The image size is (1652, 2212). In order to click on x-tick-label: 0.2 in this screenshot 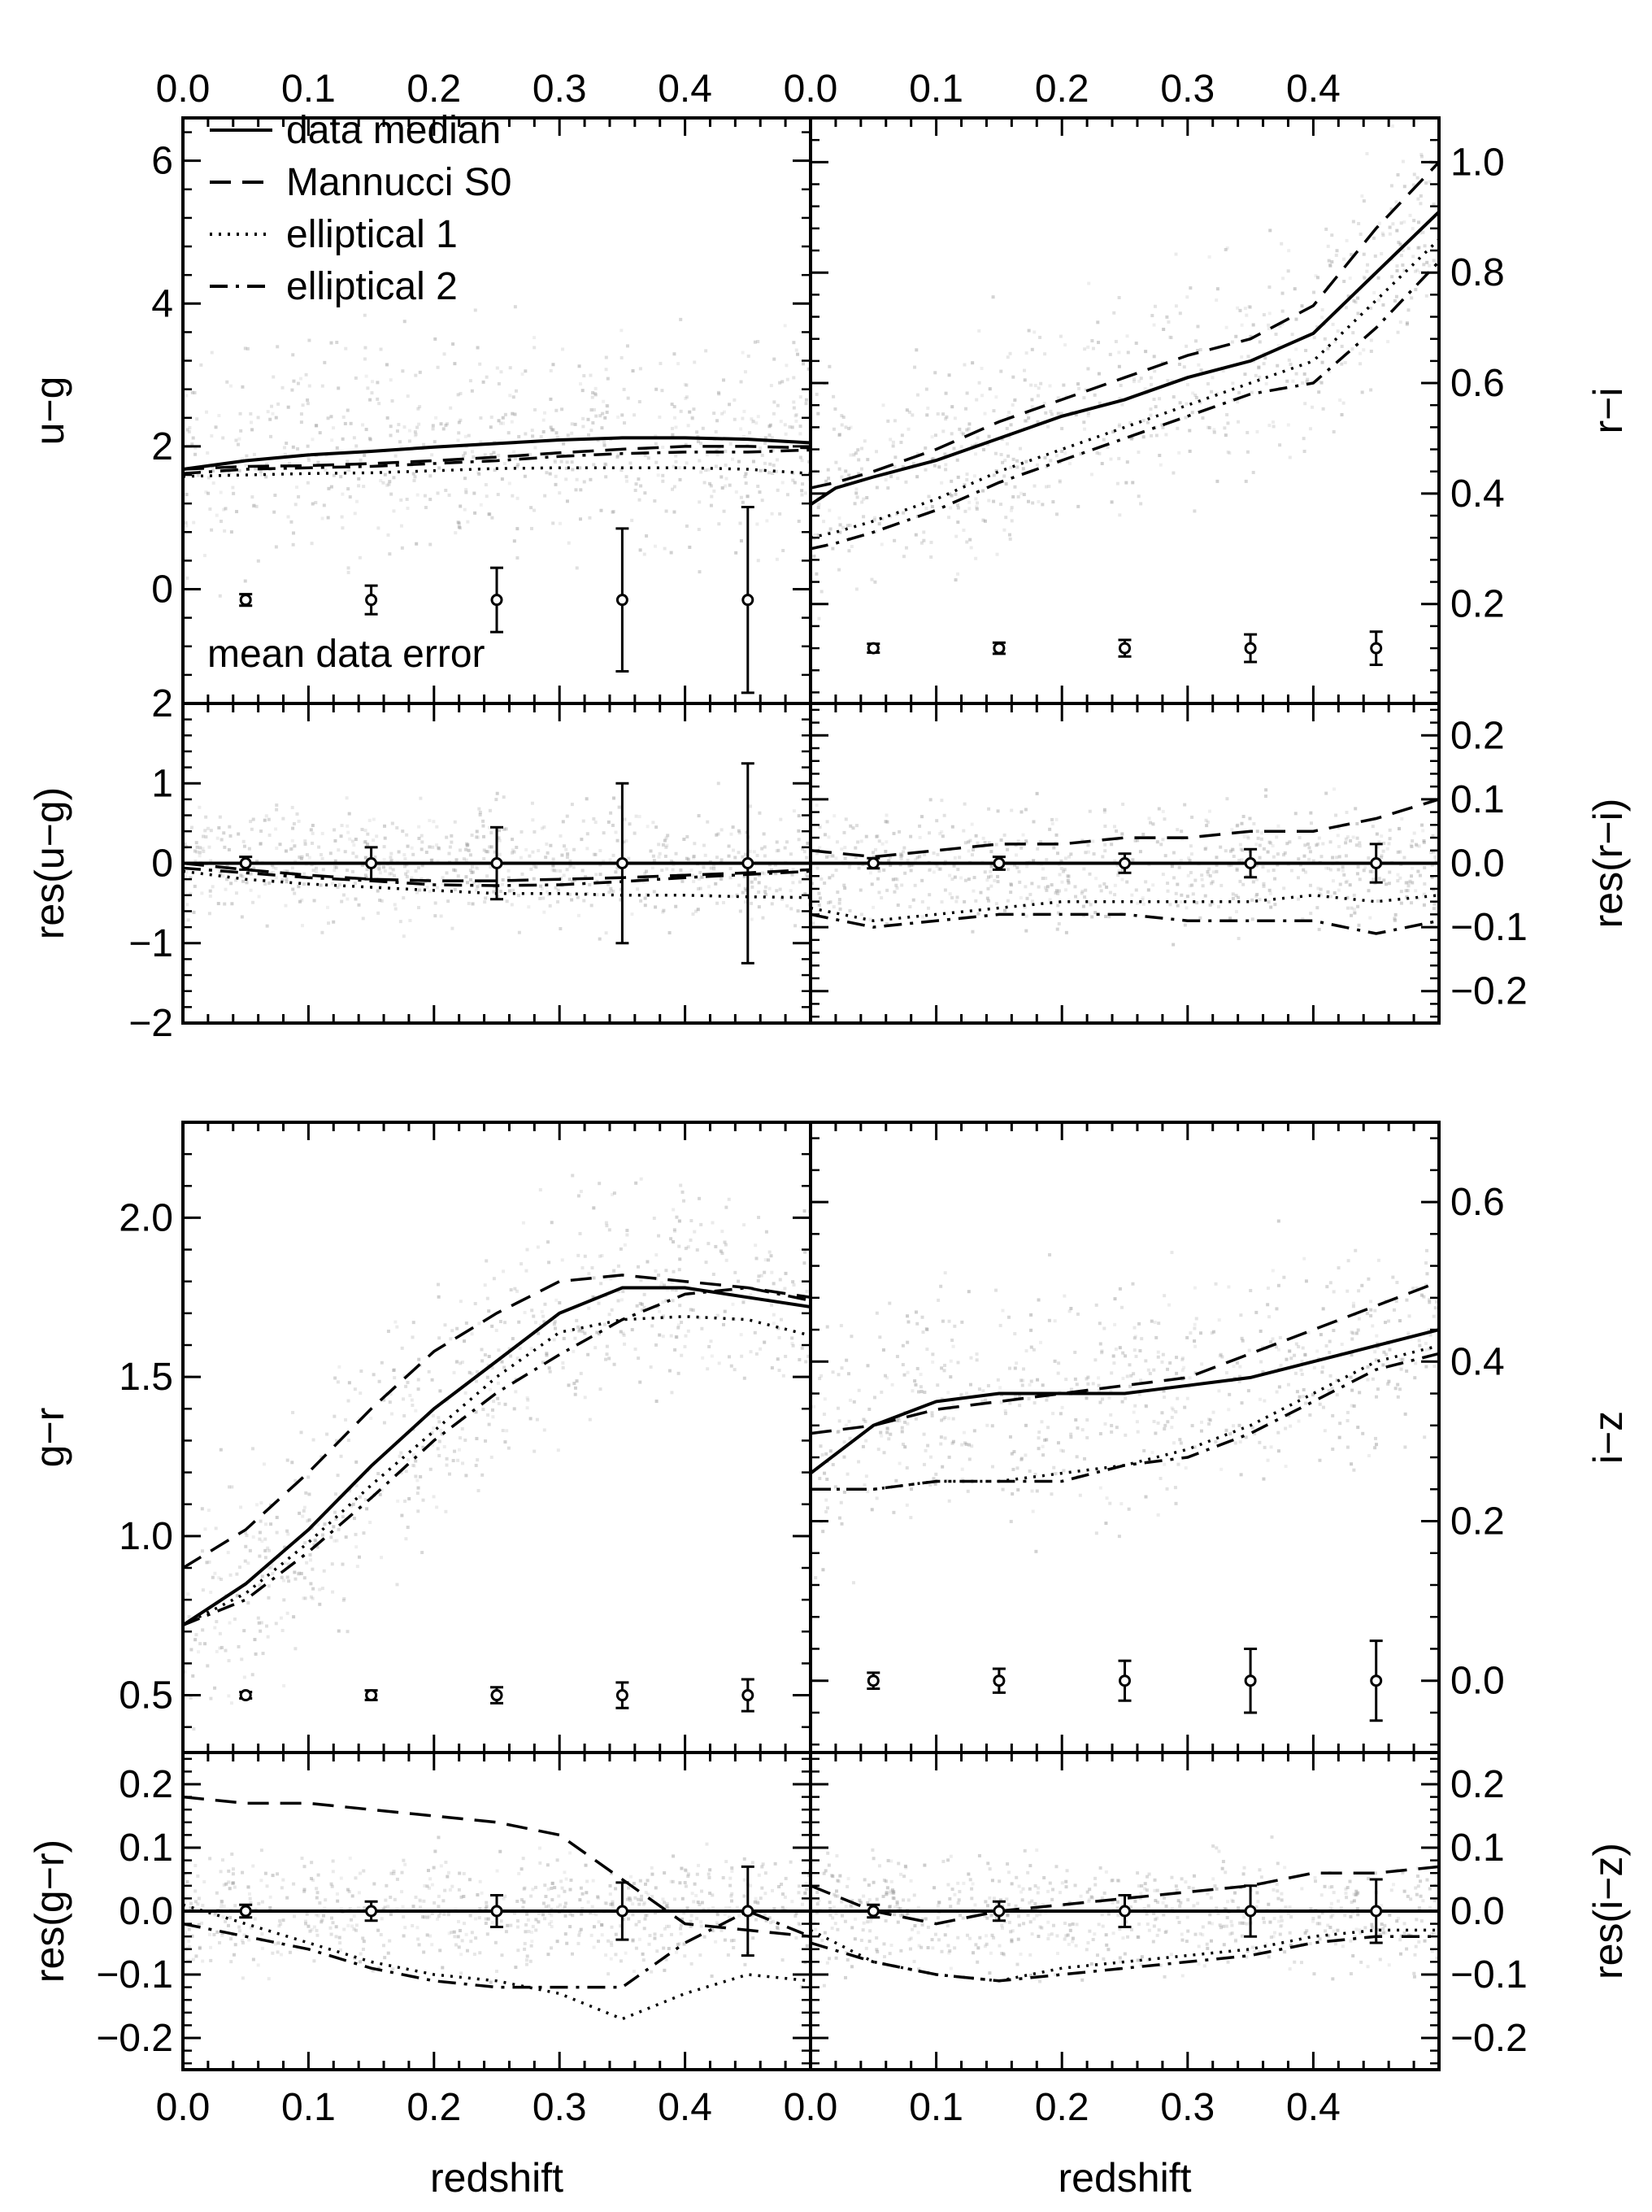, I will do `click(433, 2107)`.